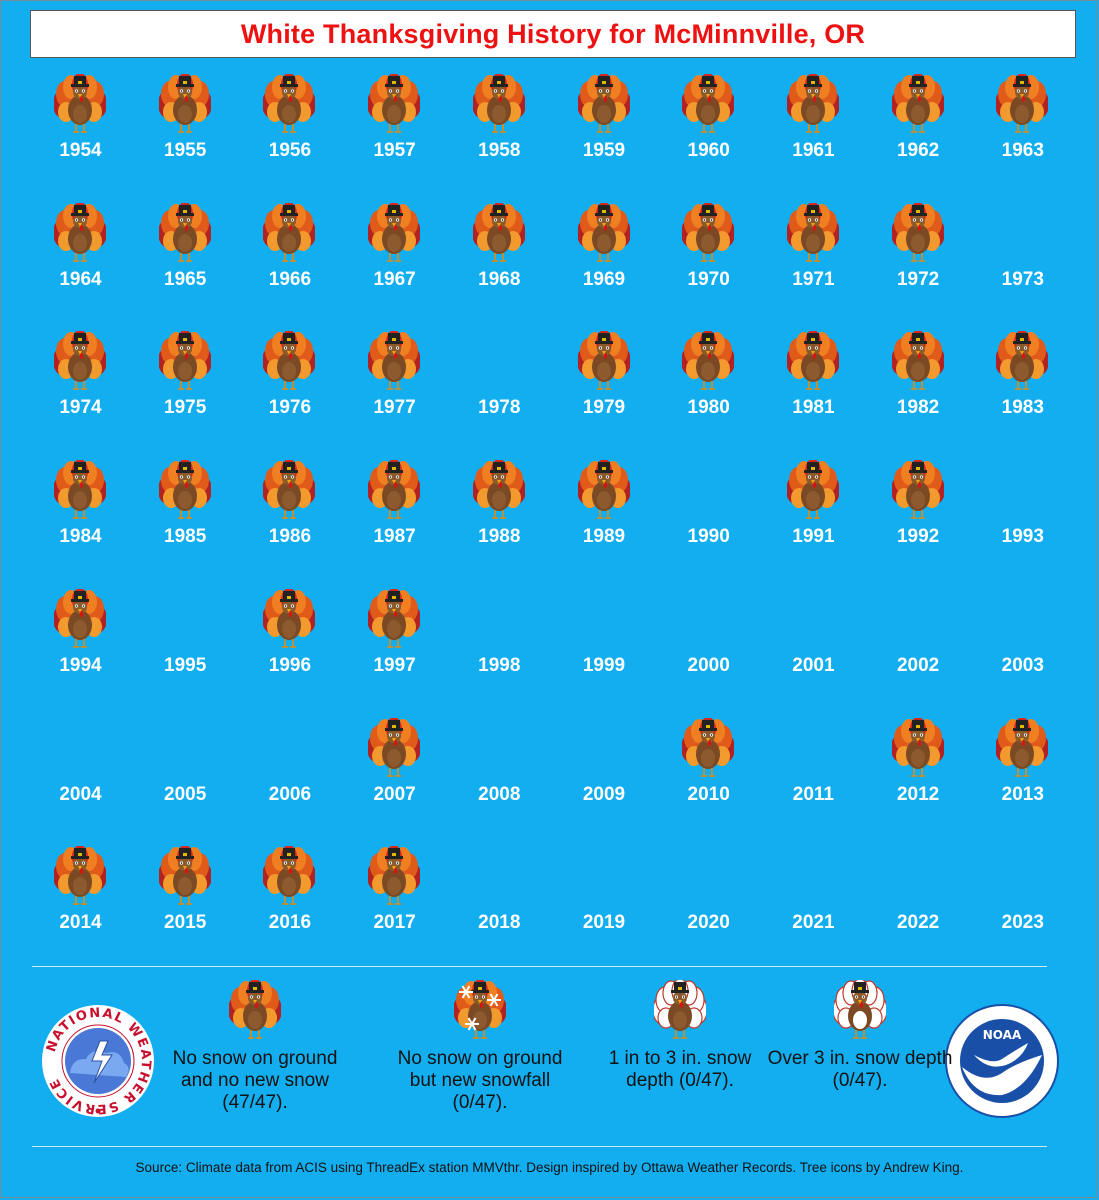 This screenshot has height=1200, width=1099. I want to click on year-cell: 2018, so click(499, 906).